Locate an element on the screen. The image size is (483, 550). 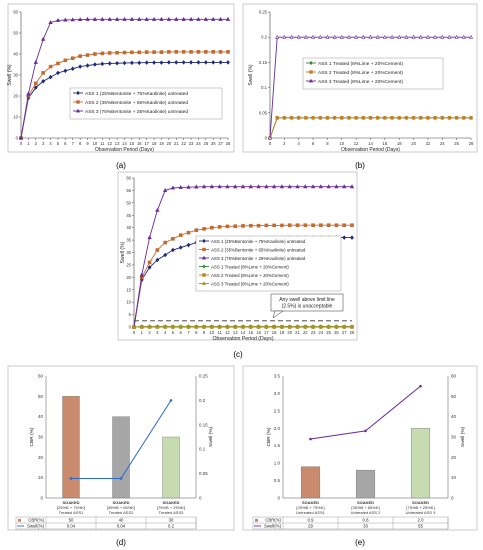
y-tick-label: 50 is located at coordinates (41, 396).